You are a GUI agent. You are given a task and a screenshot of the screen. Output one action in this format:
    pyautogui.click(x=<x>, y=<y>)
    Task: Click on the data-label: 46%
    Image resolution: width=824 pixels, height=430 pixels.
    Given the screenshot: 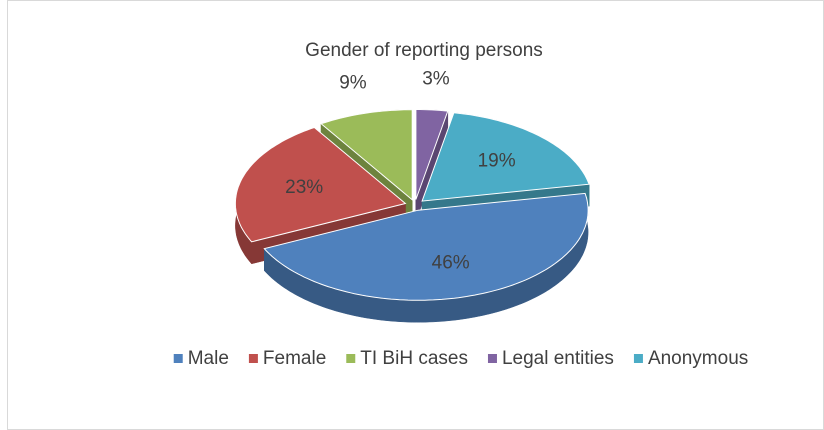 What is the action you would take?
    pyautogui.click(x=451, y=262)
    